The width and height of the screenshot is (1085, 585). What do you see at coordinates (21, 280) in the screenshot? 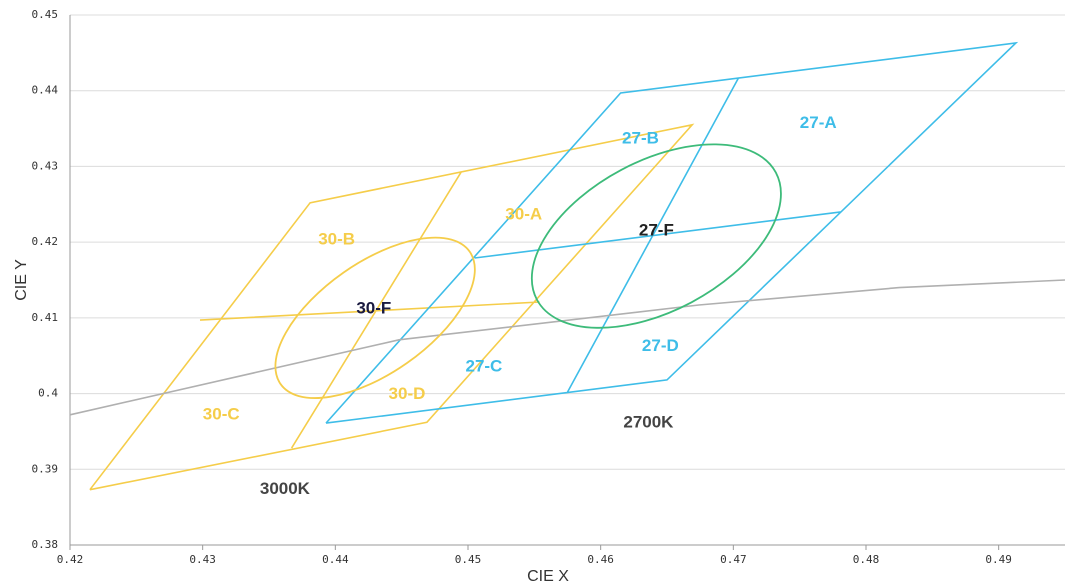
I see `y-axis-title: CIE Y` at bounding box center [21, 280].